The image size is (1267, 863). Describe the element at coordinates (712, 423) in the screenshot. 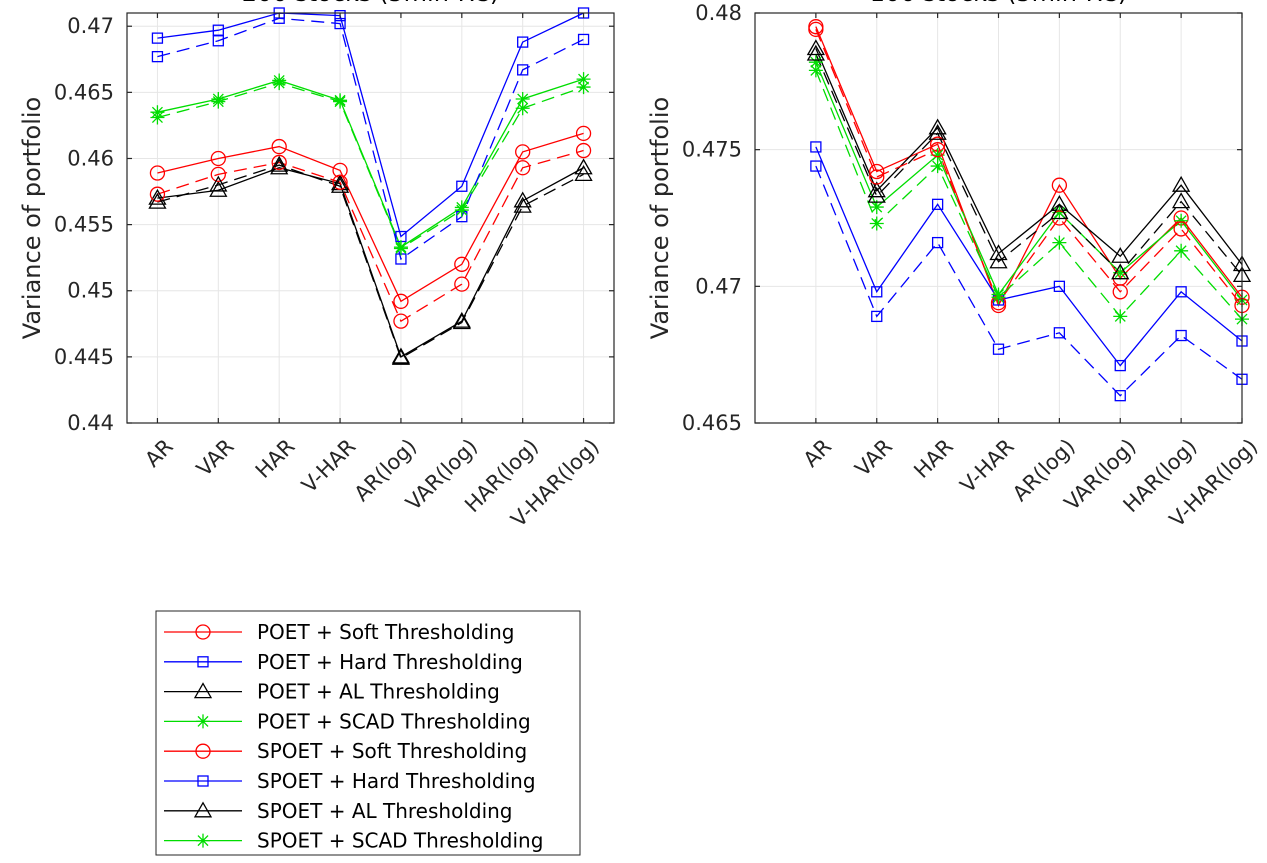

I see `y-tick-label: 0.465` at that location.